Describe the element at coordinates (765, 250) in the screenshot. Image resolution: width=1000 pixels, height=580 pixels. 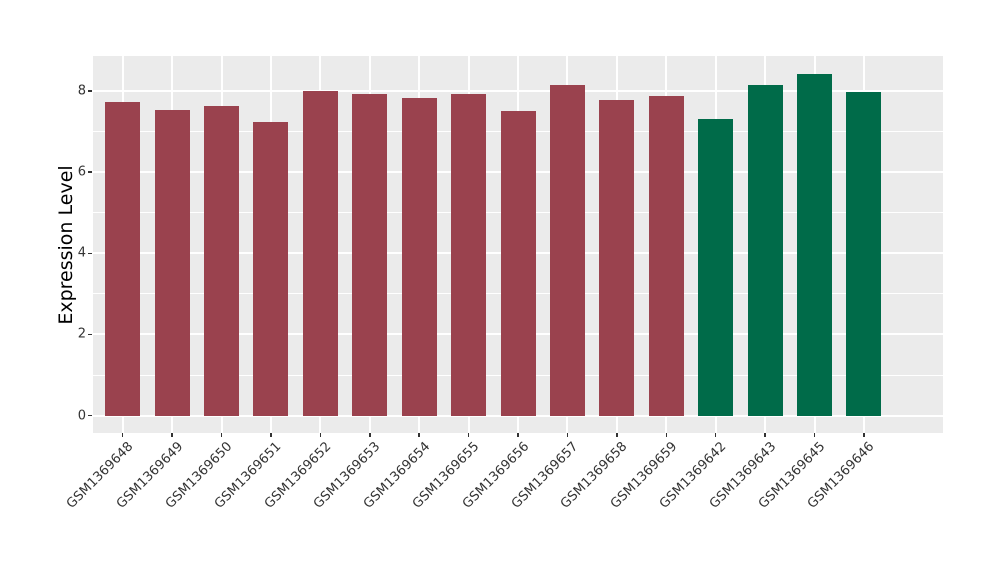
I see `bar-GSM1369643` at that location.